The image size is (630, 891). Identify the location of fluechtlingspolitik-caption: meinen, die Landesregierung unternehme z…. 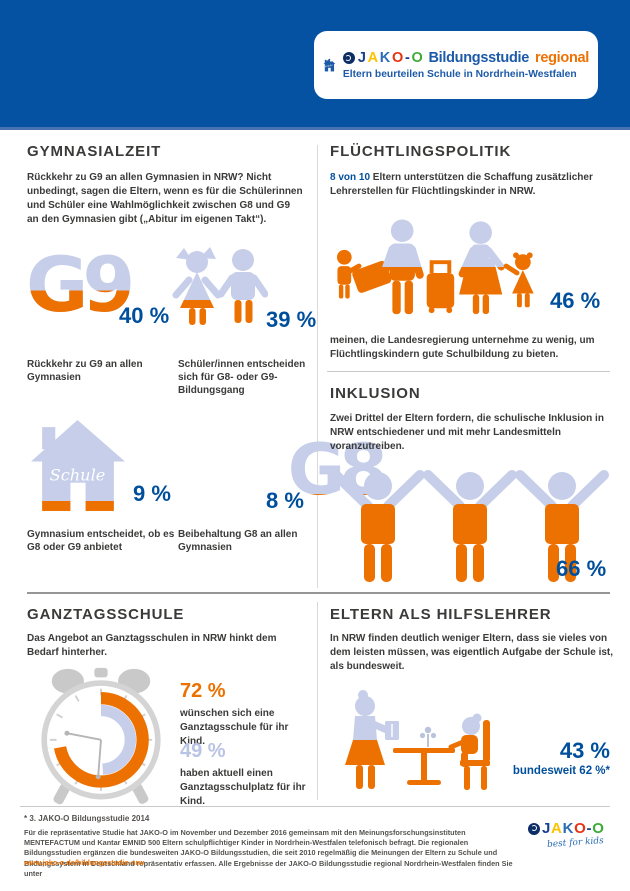
(462, 347).